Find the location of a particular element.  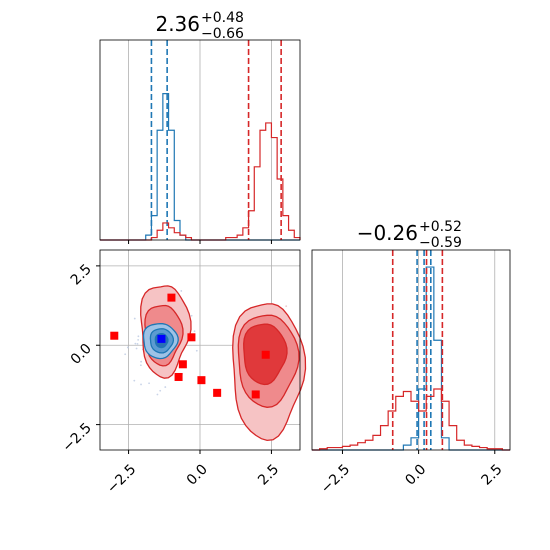

title-sup-param2: +0.52 is located at coordinates (440, 227).